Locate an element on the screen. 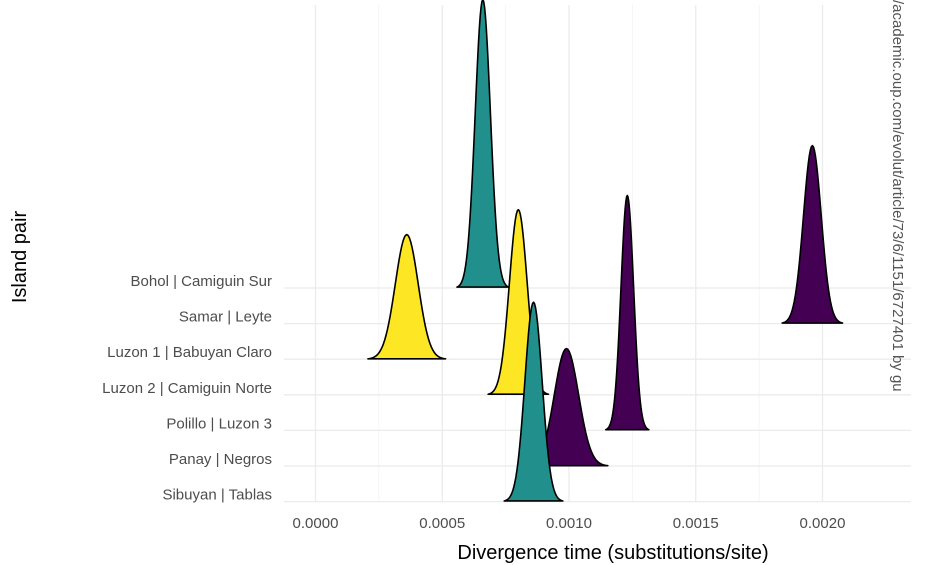 This screenshot has height=565, width=927. y-tick-label: Polillo | Luzon 3 is located at coordinates (219, 423).